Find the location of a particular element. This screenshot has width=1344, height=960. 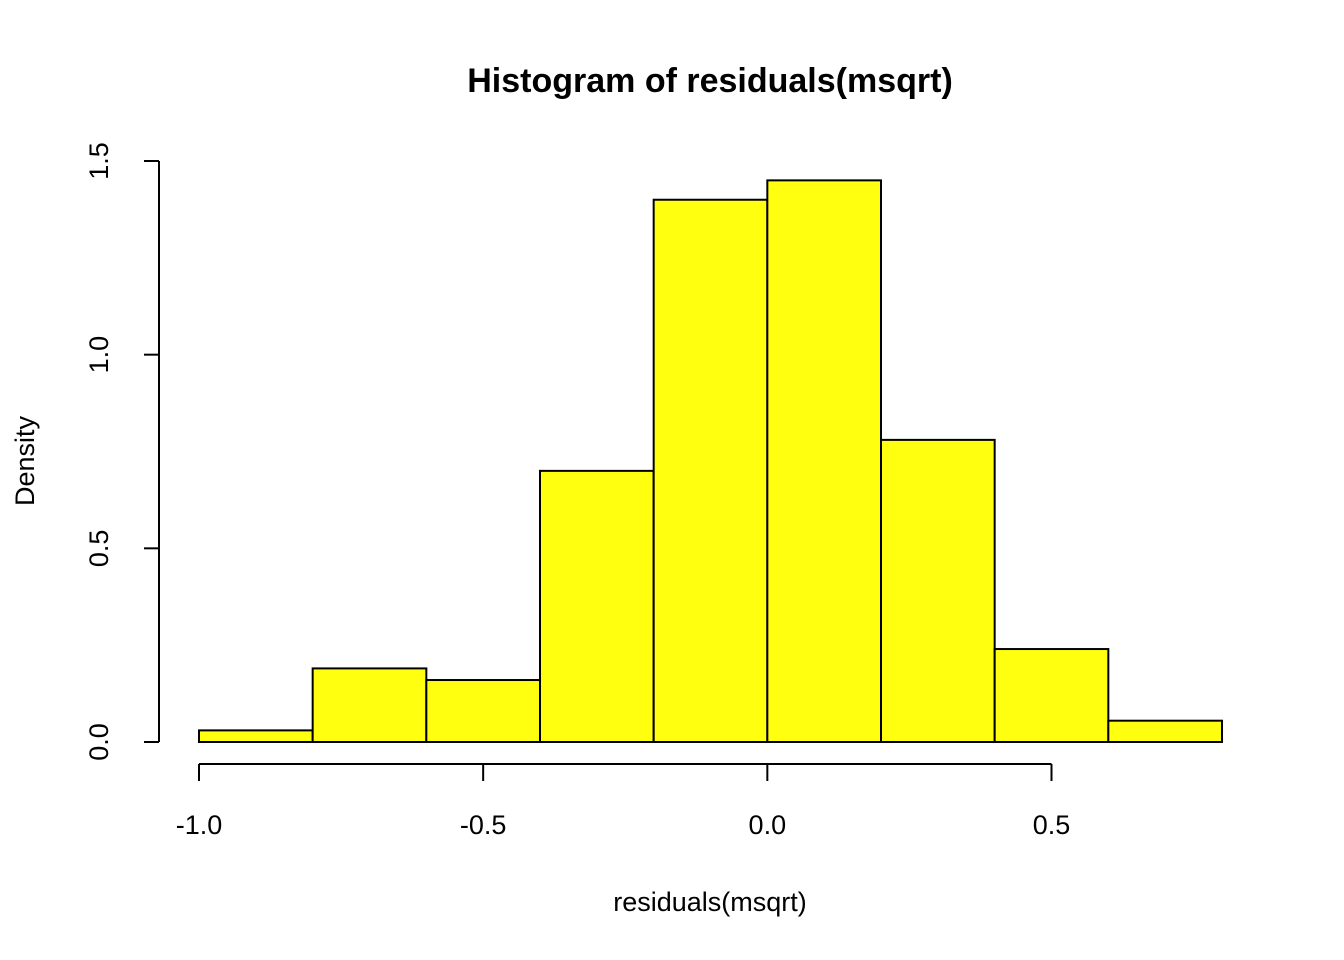

x-axis-title: residuals(msqrt) is located at coordinates (710, 902).